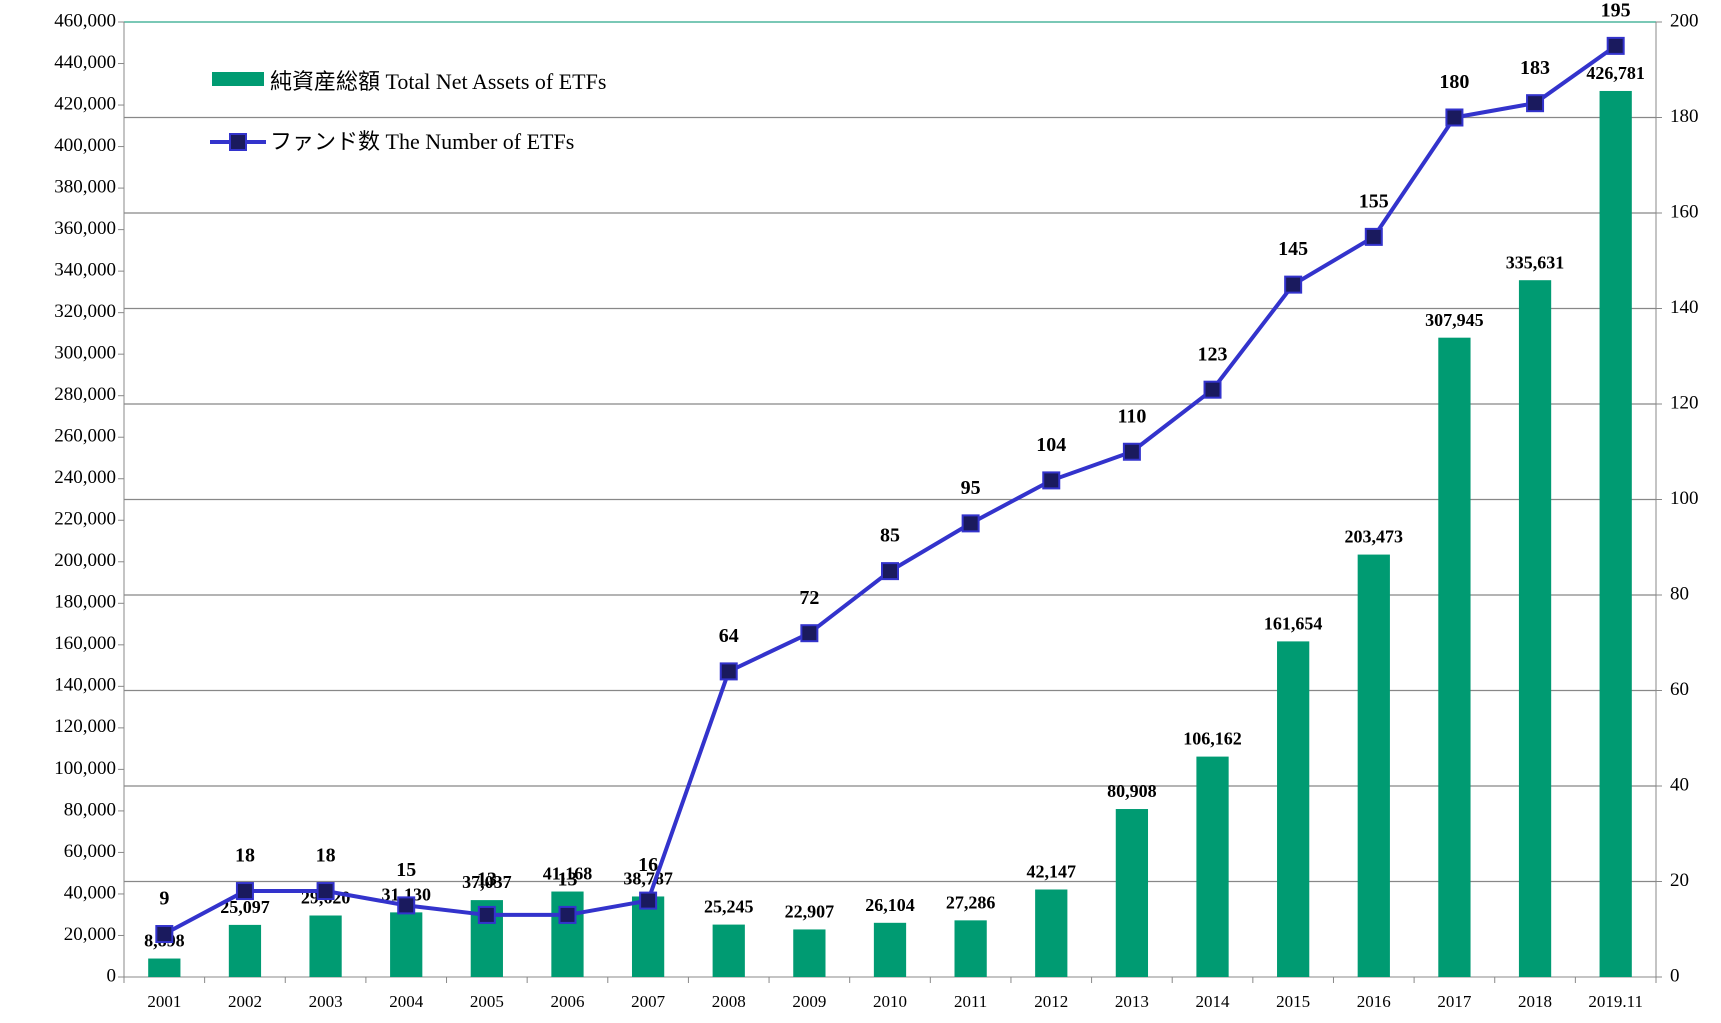  What do you see at coordinates (326, 1001) in the screenshot?
I see `x-tick-label: 2003` at bounding box center [326, 1001].